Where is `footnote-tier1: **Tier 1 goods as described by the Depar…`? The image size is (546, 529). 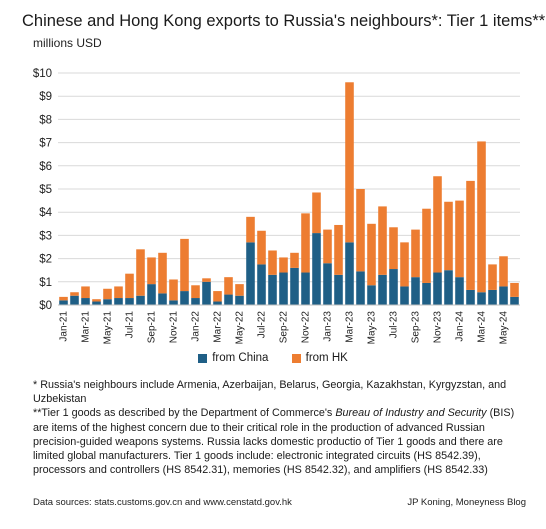 footnote-tier1: **Tier 1 goods as described by the Depar… is located at coordinates (274, 442).